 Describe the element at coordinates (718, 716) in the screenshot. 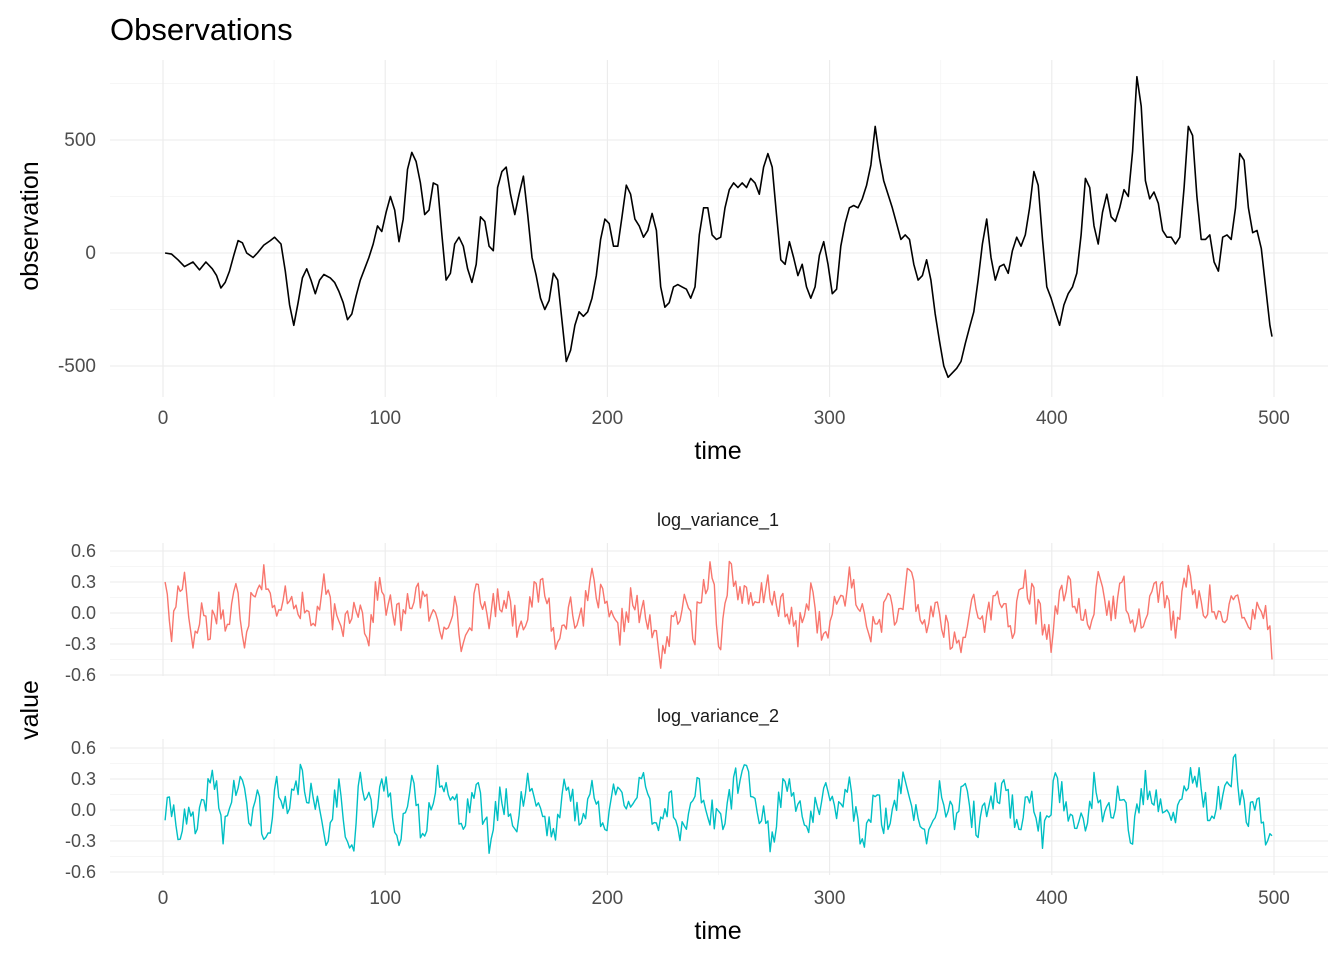

I see `facet-strip-label: log_variance_2` at that location.